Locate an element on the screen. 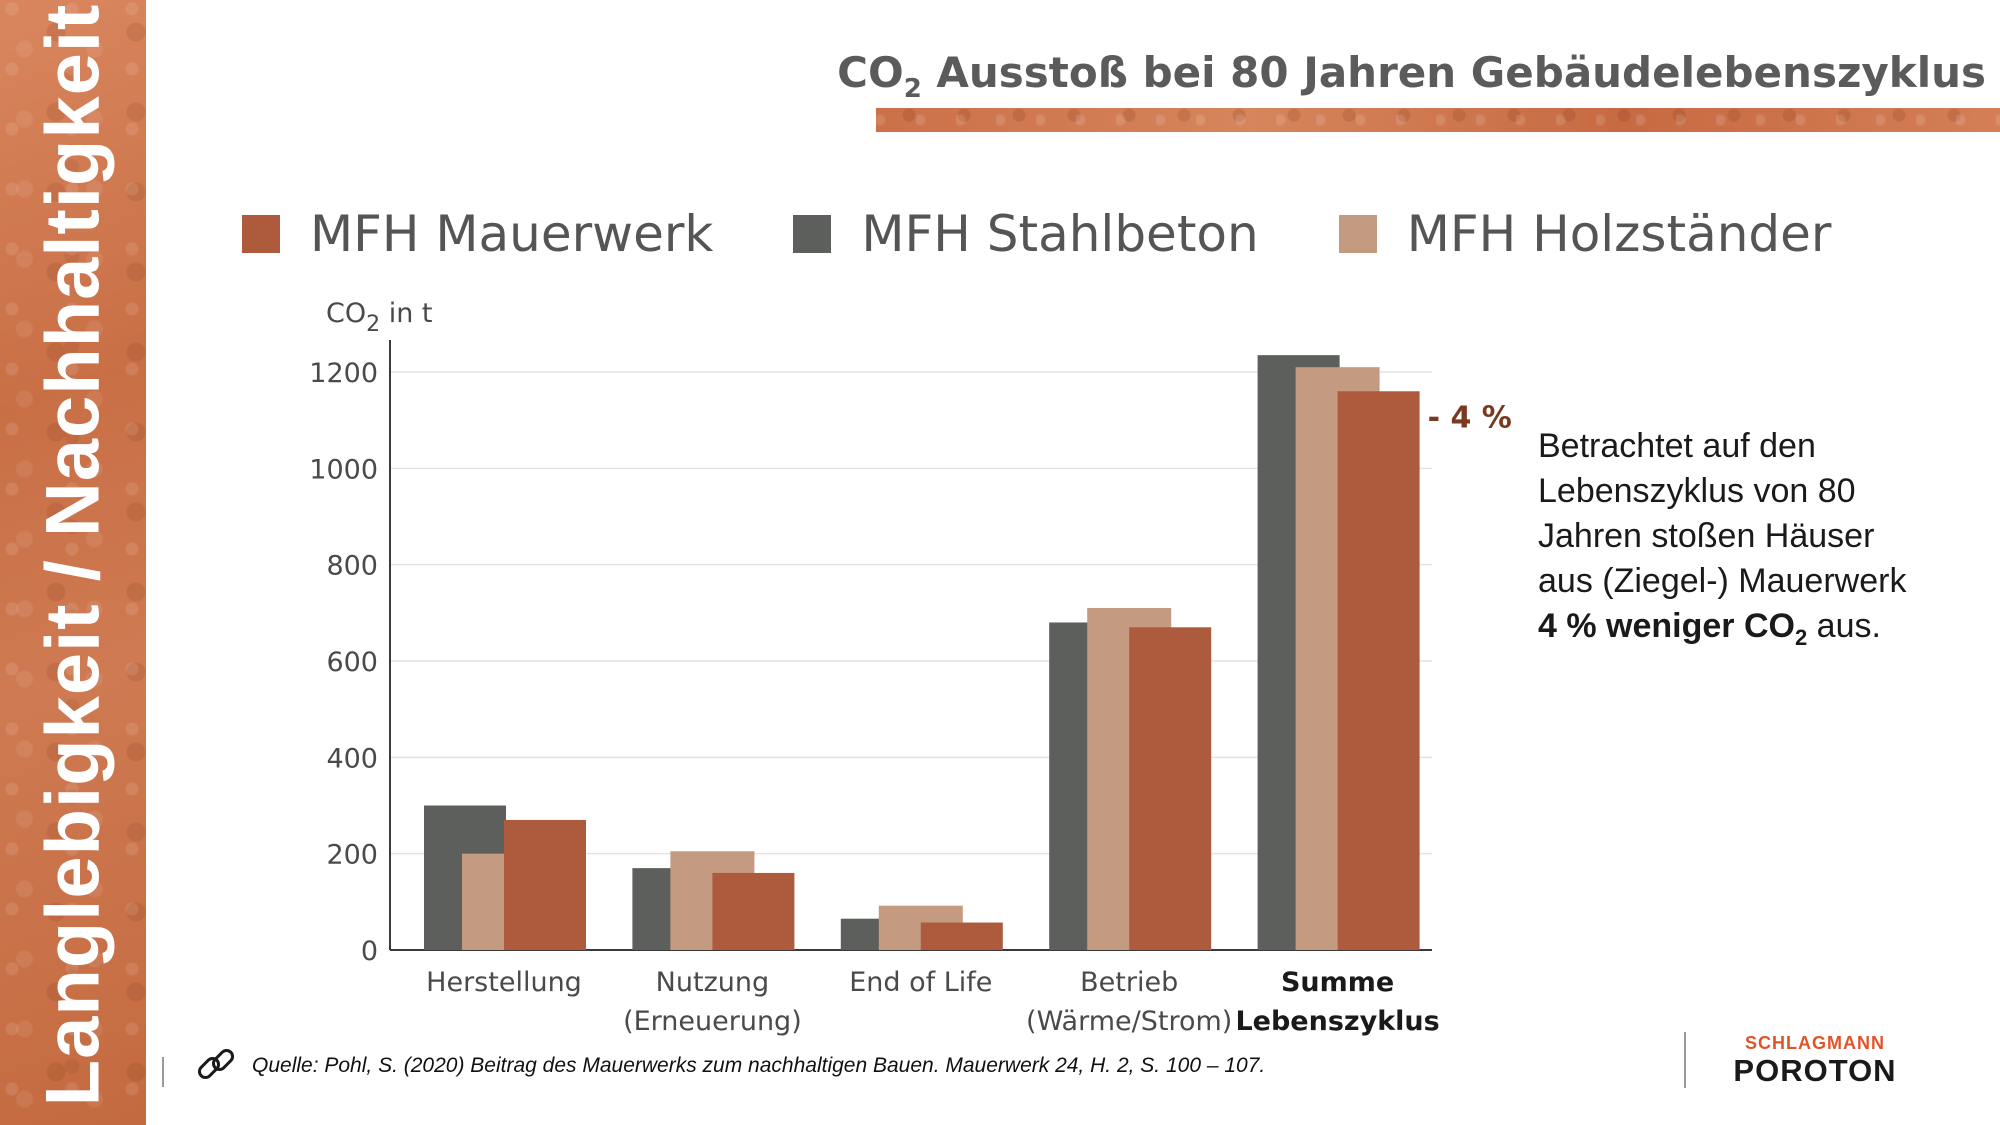 The height and width of the screenshot is (1125, 2000). legend-item-holzstaender: MFH Holzständer is located at coordinates (1585, 234).